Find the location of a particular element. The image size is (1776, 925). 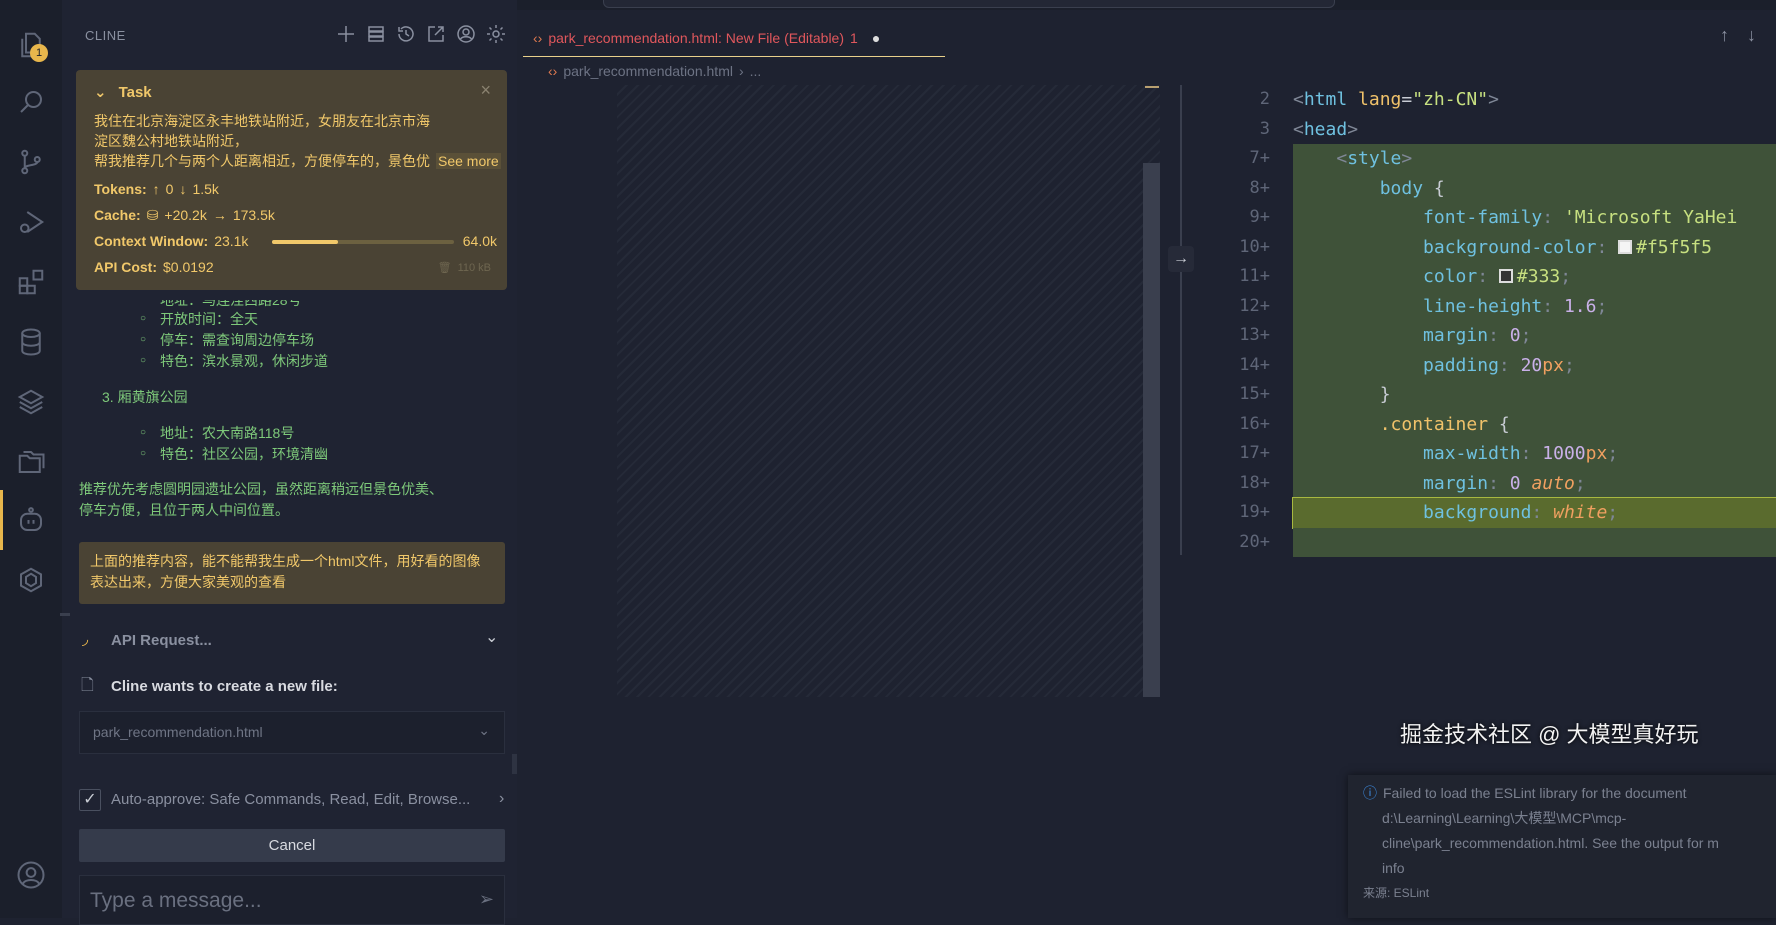

code-line: 7+ <style> is located at coordinates (1488, 159).